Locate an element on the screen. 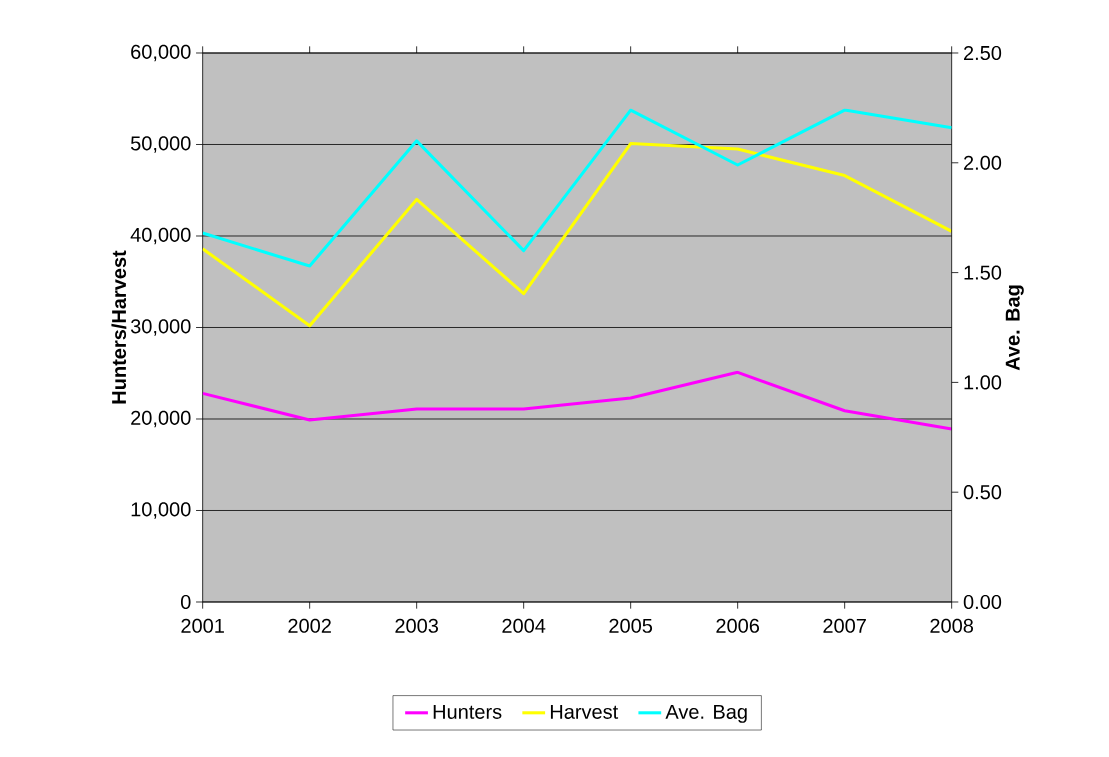 The width and height of the screenshot is (1109, 757). y2-tick-label: 1.50 is located at coordinates (983, 272).